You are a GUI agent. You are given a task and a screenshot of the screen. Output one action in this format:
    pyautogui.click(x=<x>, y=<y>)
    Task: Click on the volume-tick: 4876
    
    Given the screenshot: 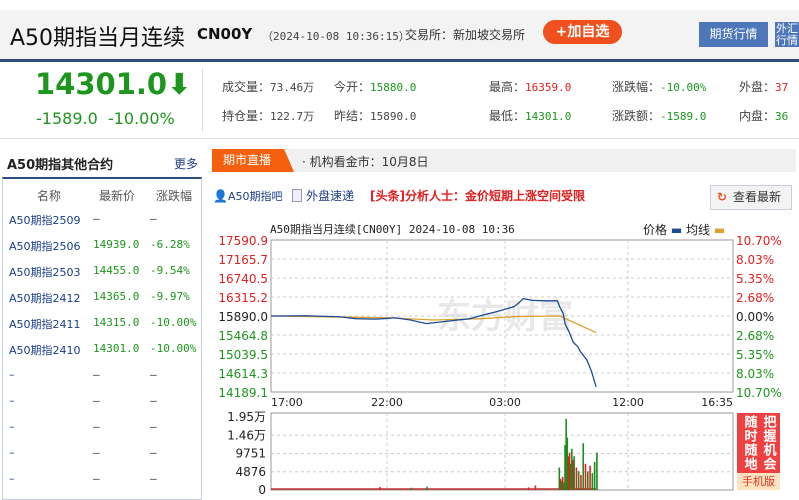 What is the action you would take?
    pyautogui.click(x=250, y=472)
    